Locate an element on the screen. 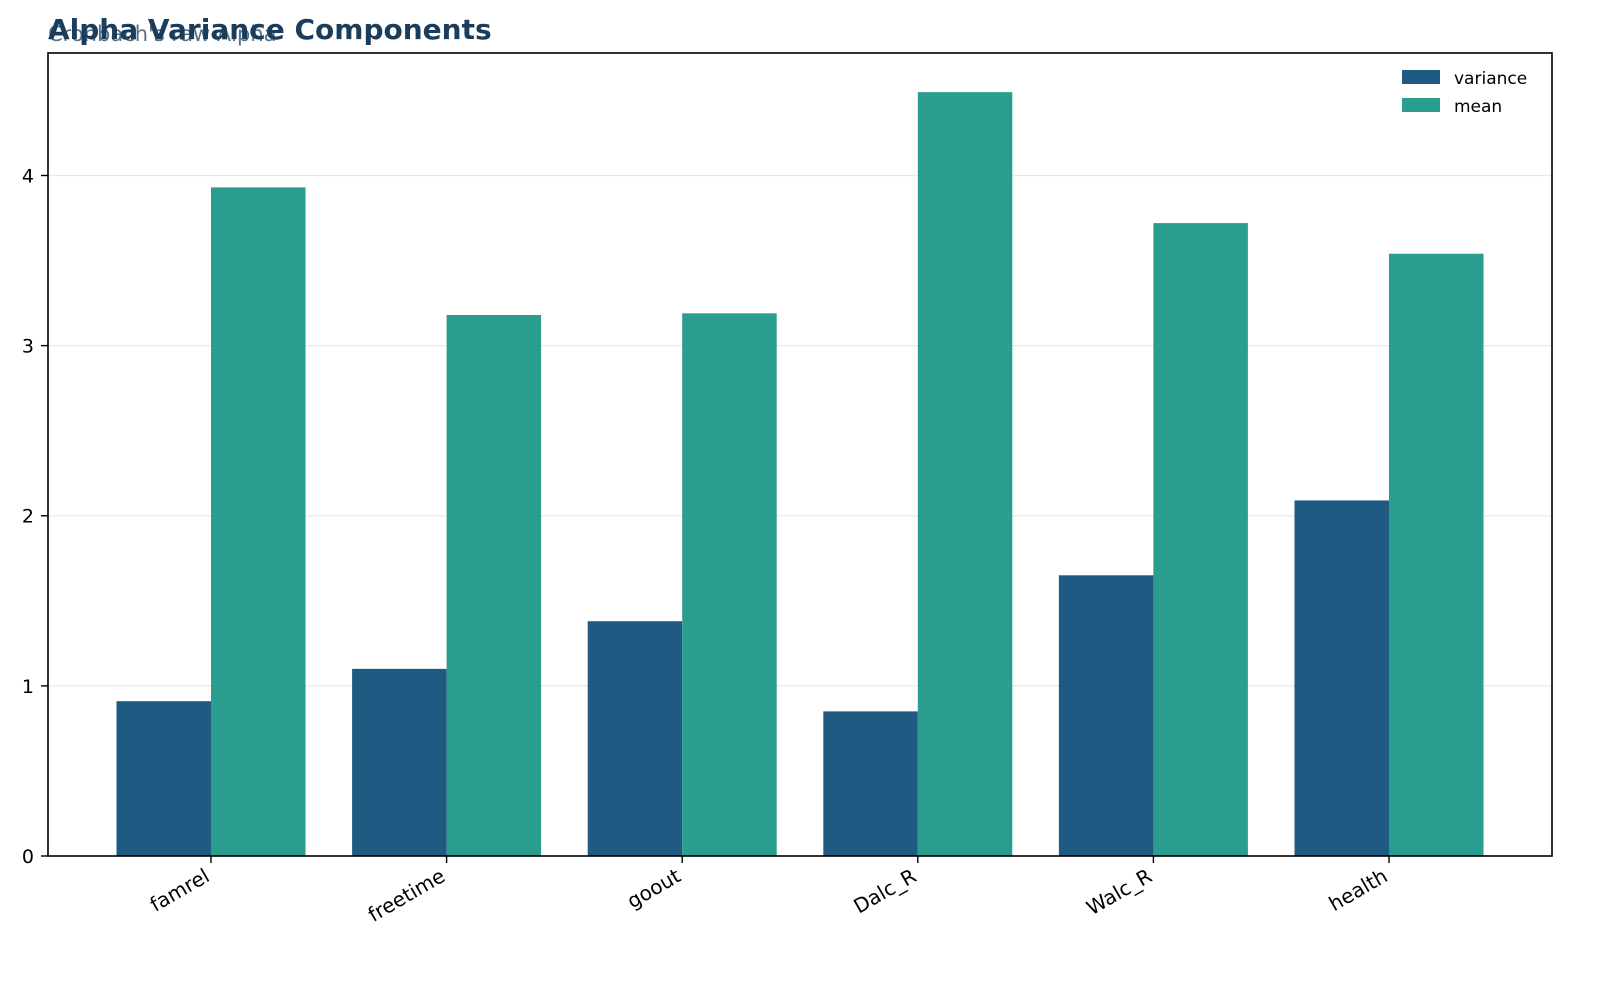 The height and width of the screenshot is (982, 1600). bar-variance-Dalc_R is located at coordinates (870, 783).